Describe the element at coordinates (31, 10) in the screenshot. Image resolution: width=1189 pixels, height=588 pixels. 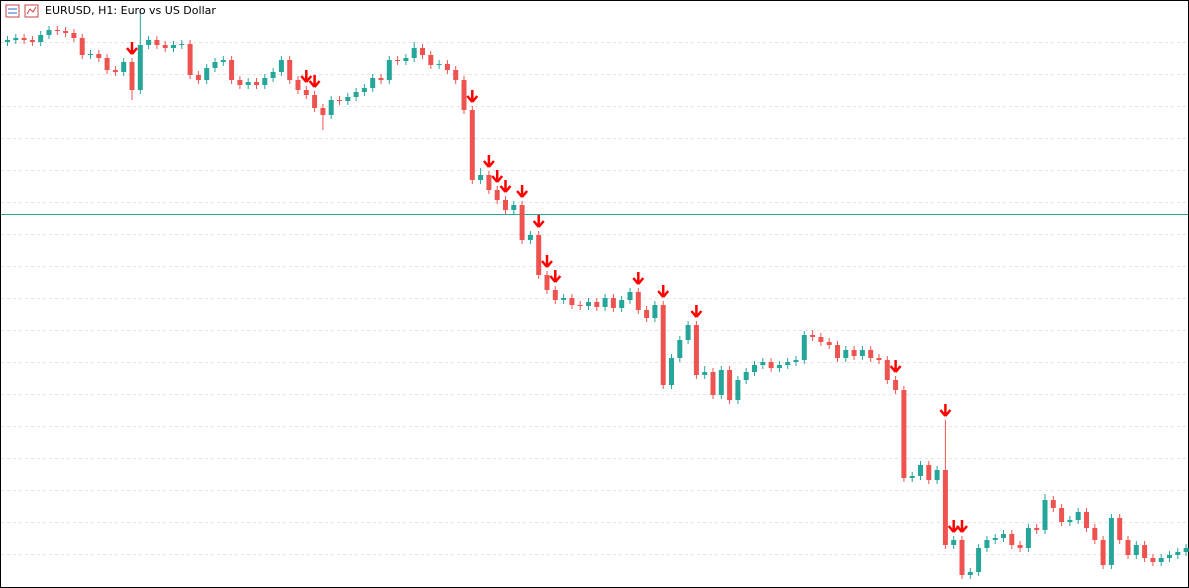
I see `icon-line` at that location.